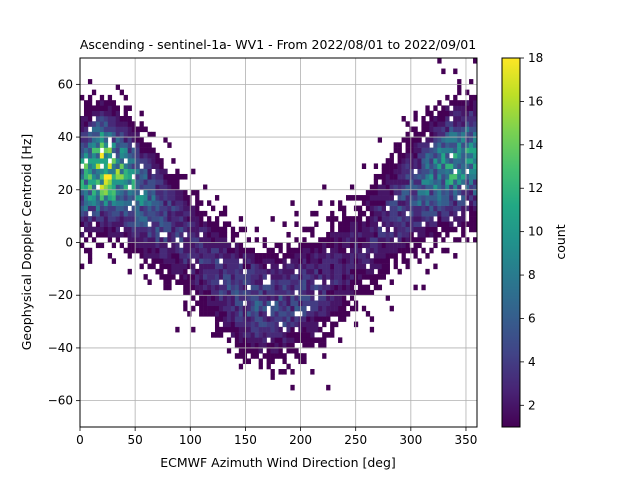 The height and width of the screenshot is (480, 640). What do you see at coordinates (60, 401) in the screenshot?
I see `y-tick-label: −60` at bounding box center [60, 401].